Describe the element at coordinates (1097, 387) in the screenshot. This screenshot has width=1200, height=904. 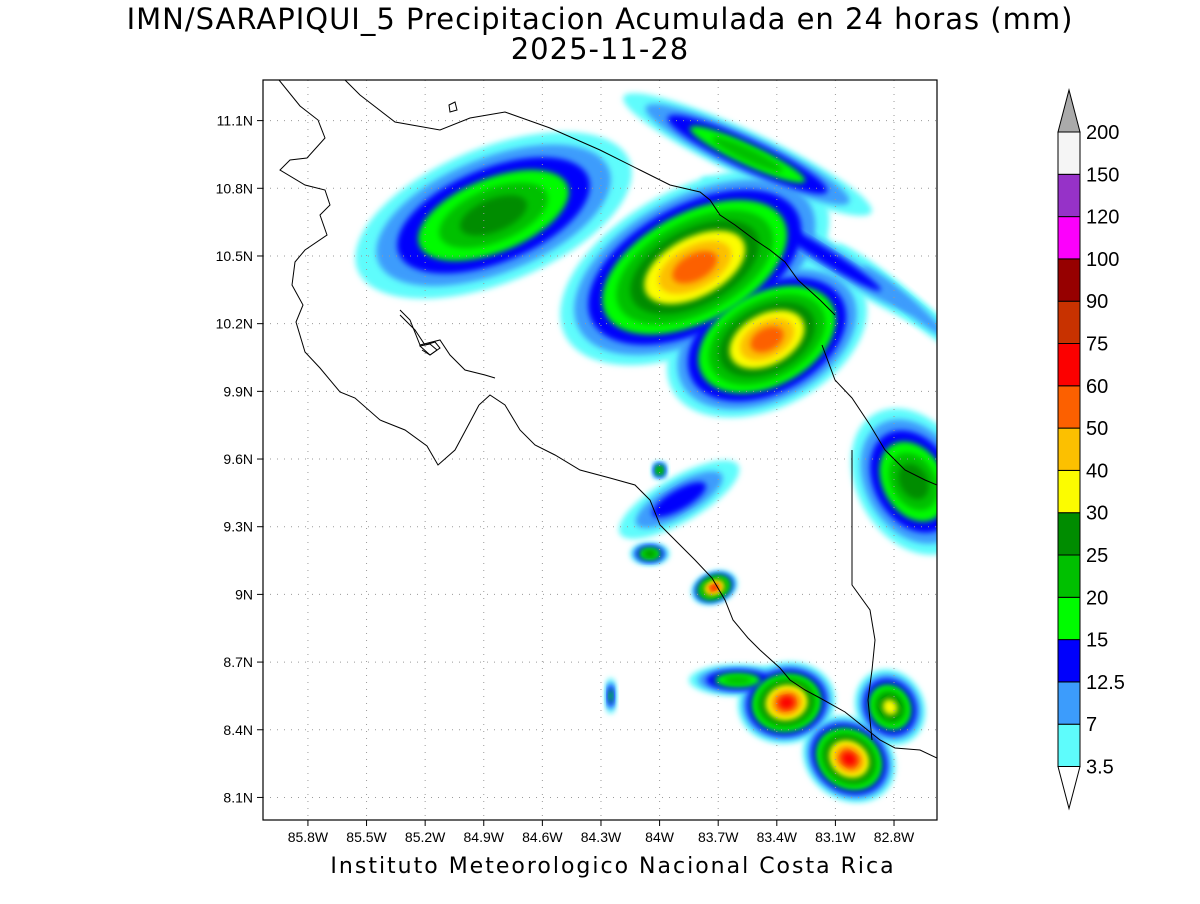
I see `colorbar-label: 60` at that location.